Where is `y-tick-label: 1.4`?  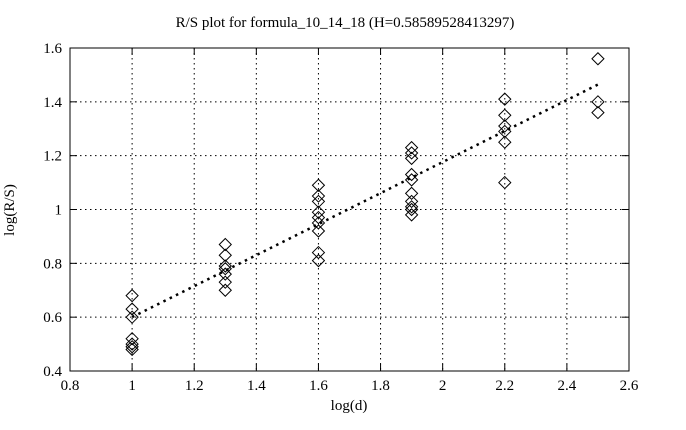
y-tick-label: 1.4 is located at coordinates (52, 103).